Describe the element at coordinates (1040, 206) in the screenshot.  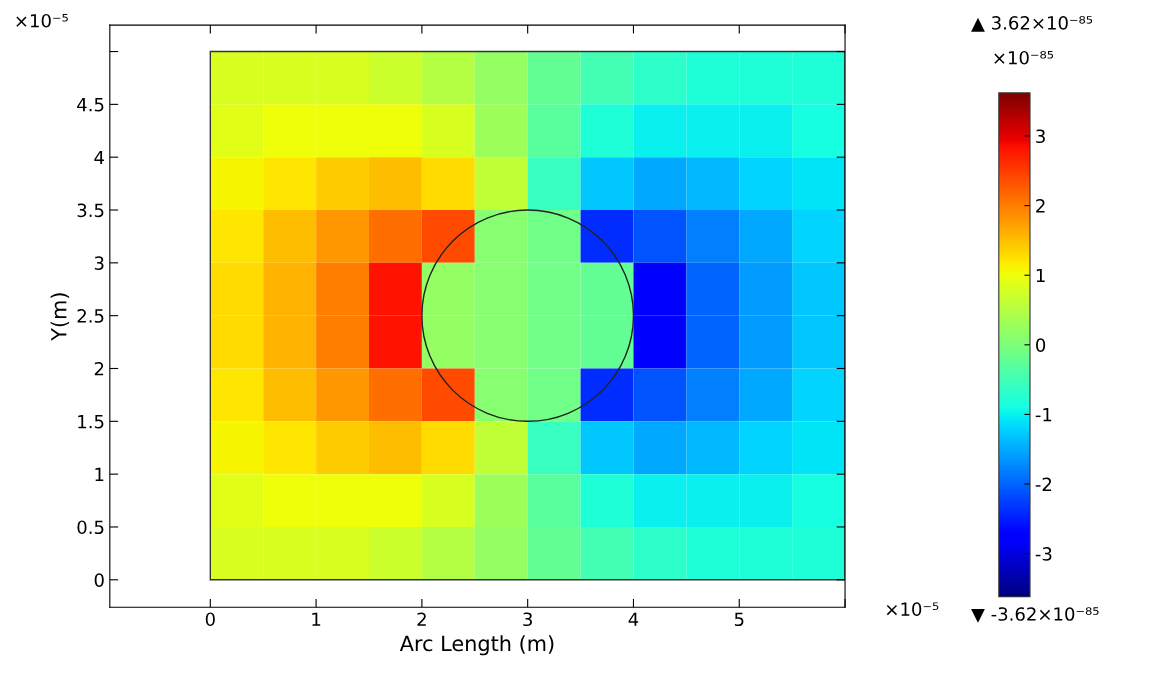
I see `color-bar-label: 2` at that location.